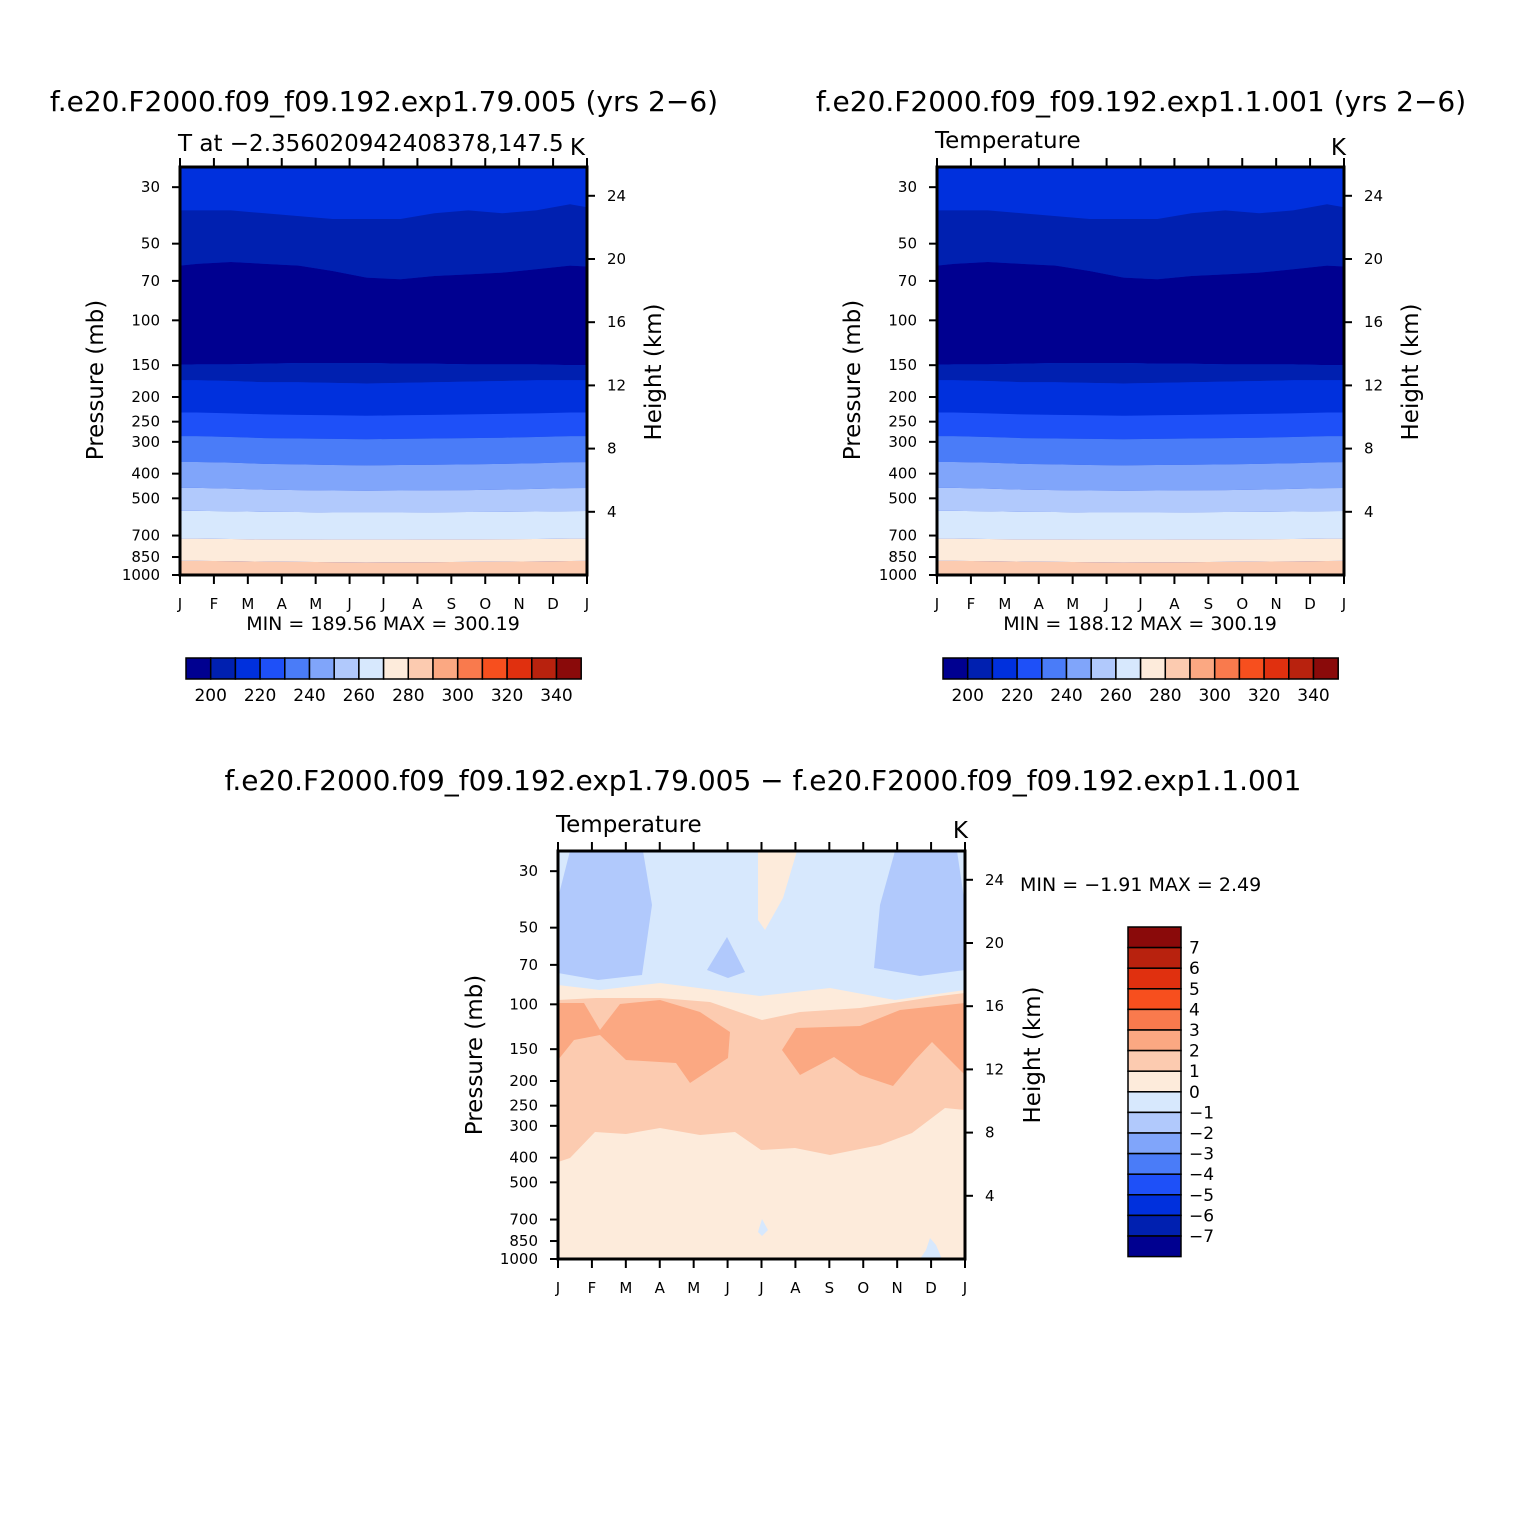  I want to click on colorbar-label: 6, so click(1194, 969).